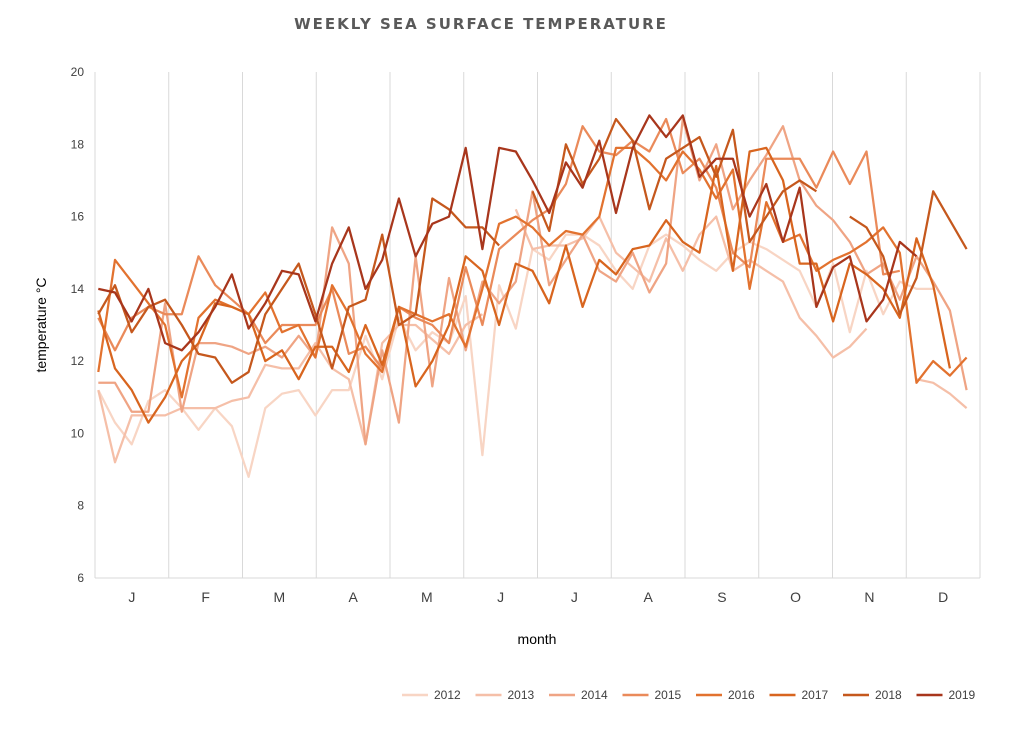 The height and width of the screenshot is (741, 1024). What do you see at coordinates (721, 597) in the screenshot?
I see `x-tick-label: S` at bounding box center [721, 597].